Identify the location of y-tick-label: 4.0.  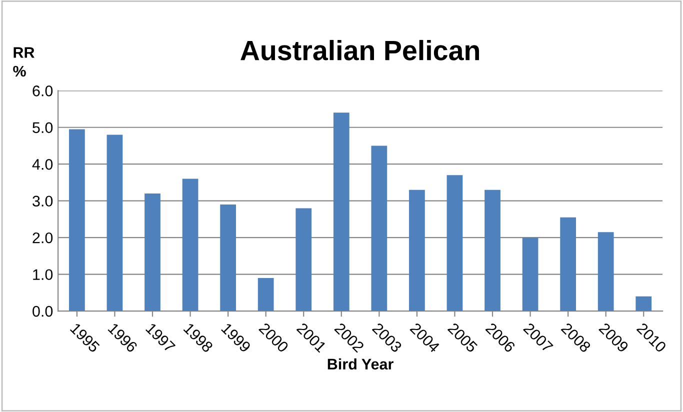
(42, 164).